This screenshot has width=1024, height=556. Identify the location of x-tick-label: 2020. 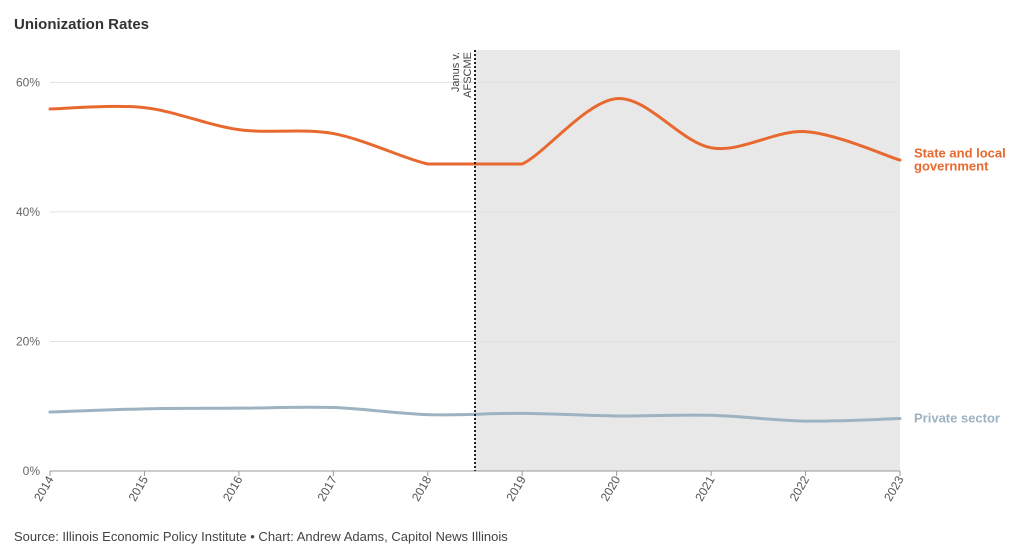
(611, 488).